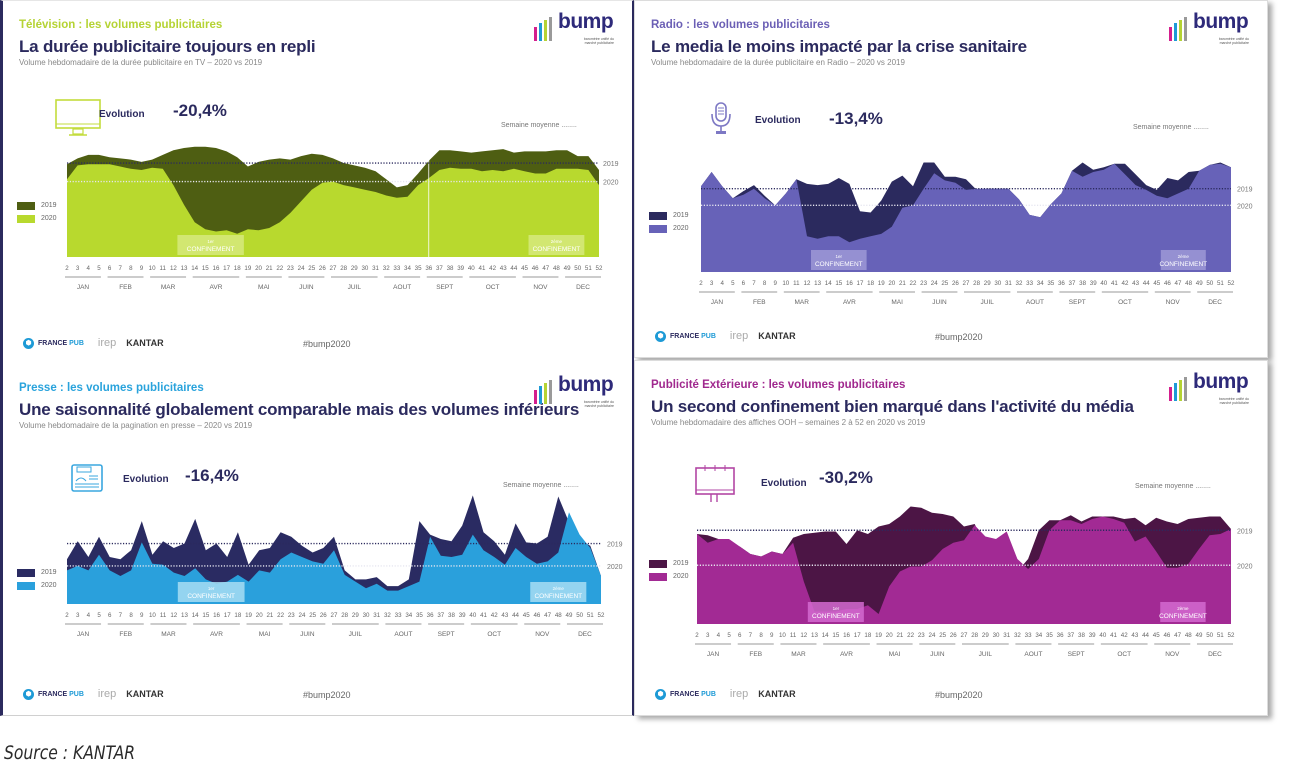 The width and height of the screenshot is (1297, 773). What do you see at coordinates (226, 268) in the screenshot?
I see `week-tick-label: 17` at bounding box center [226, 268].